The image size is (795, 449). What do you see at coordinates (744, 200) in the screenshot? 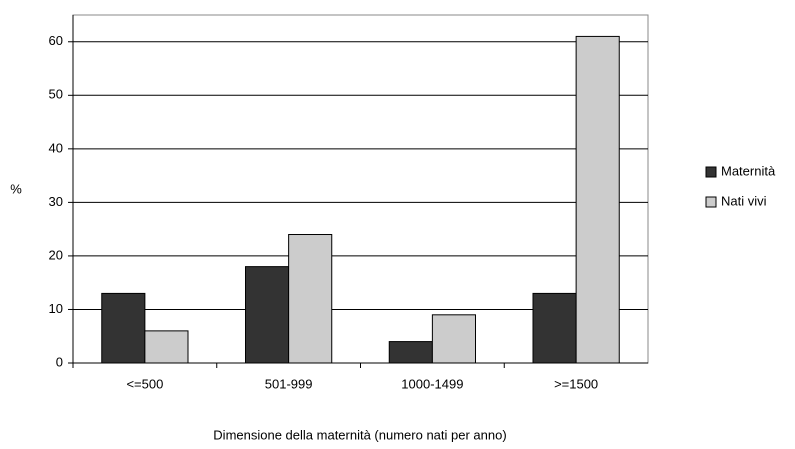
I see `legend-label: Nati vivi` at bounding box center [744, 200].